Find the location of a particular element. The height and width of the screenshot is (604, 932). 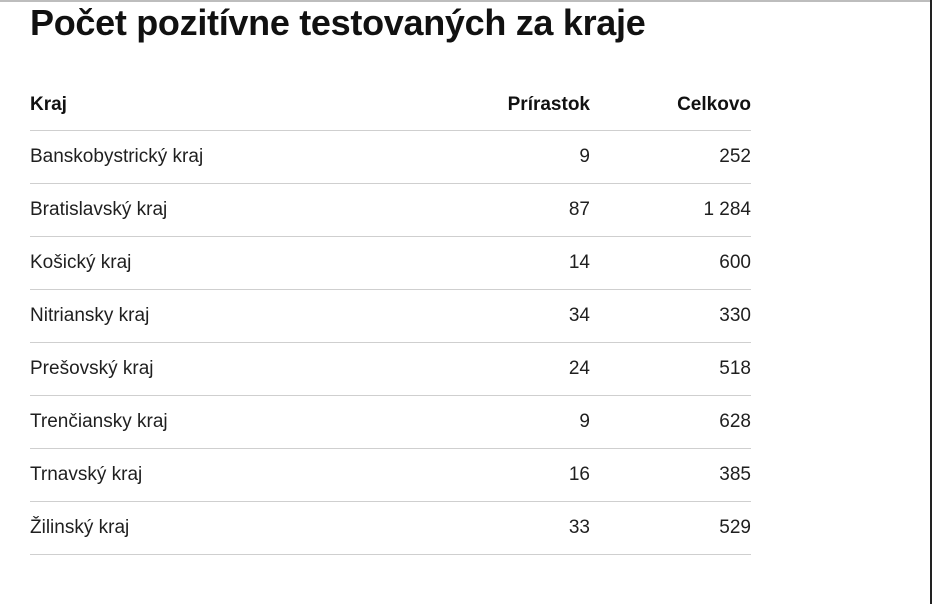

region-cell: Žilinský kraj is located at coordinates (230, 528).